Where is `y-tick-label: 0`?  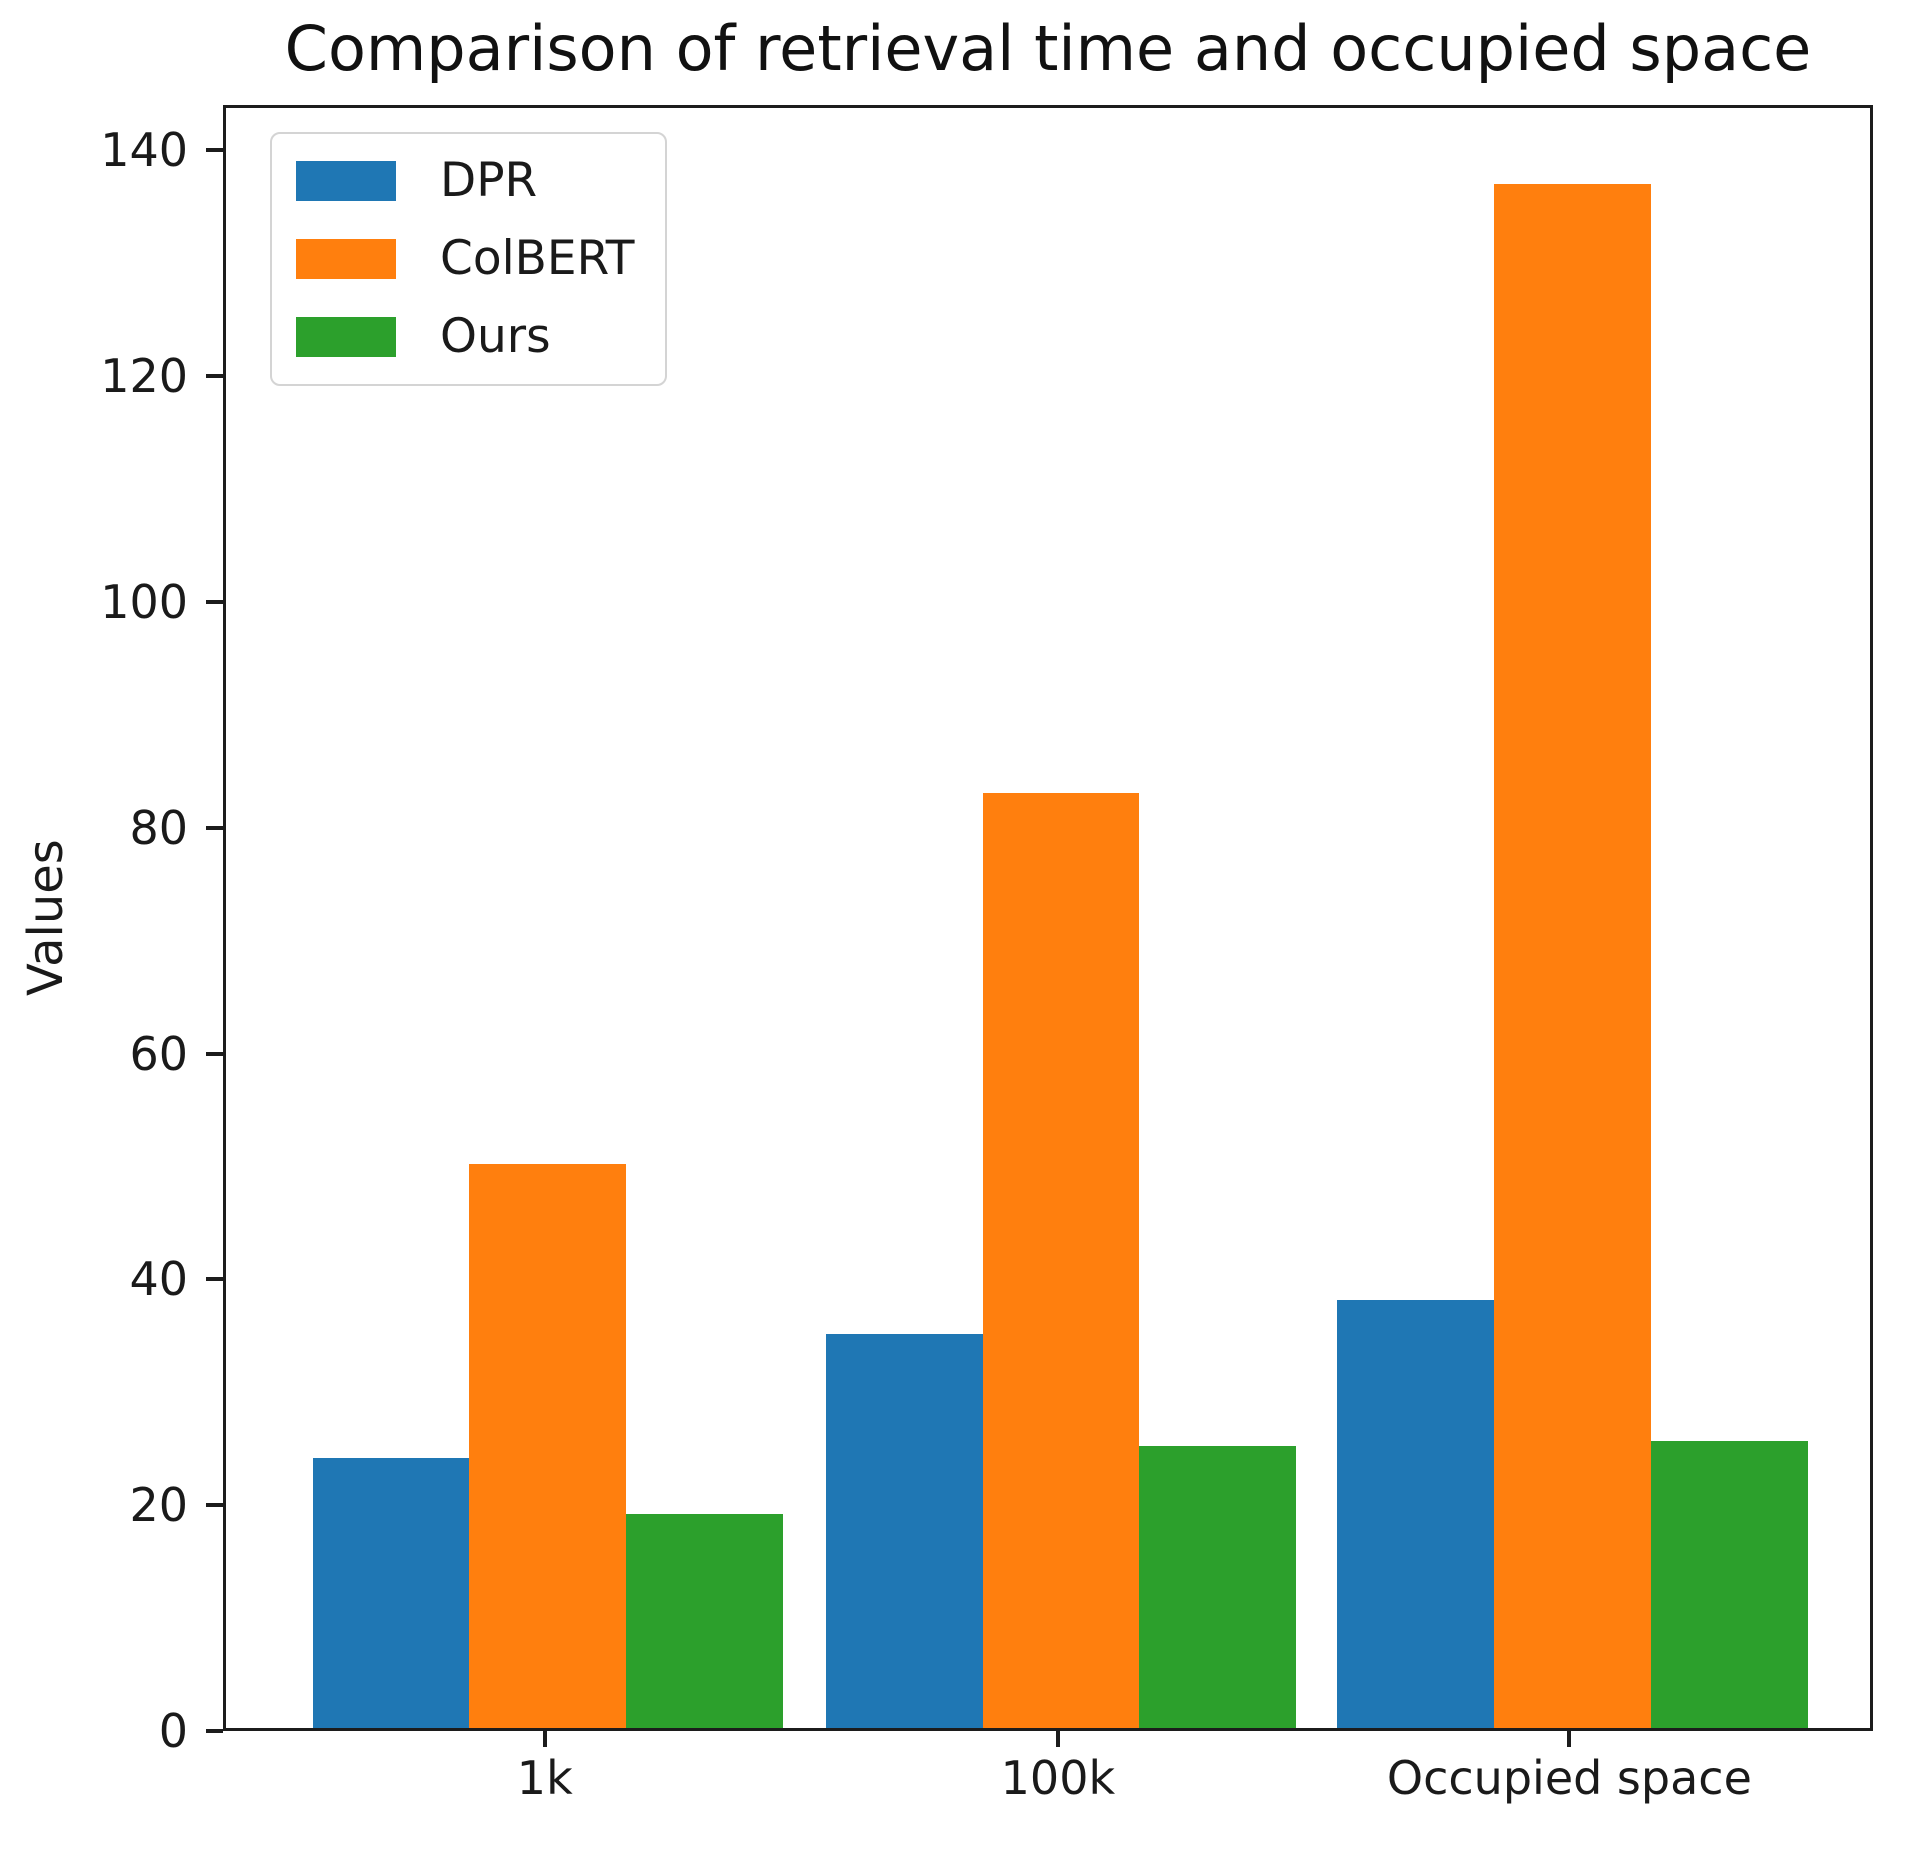 y-tick-label: 0 is located at coordinates (173, 1731).